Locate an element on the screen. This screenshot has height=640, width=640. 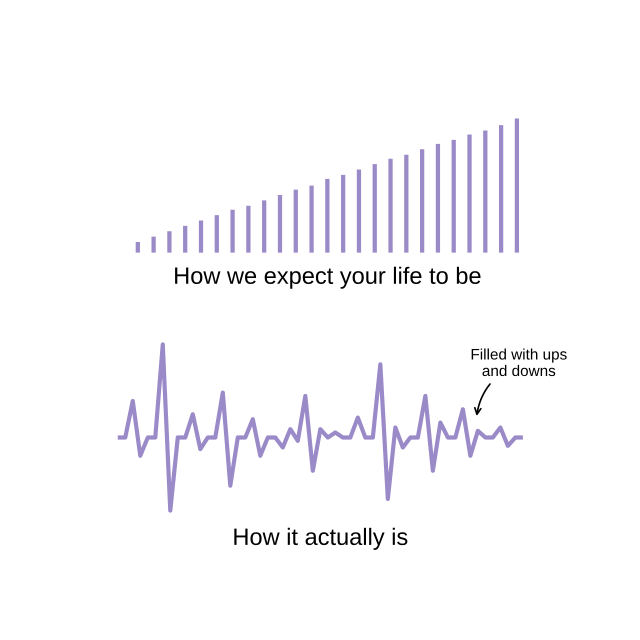
annotation: Filled with ups and downs is located at coordinates (519, 362).